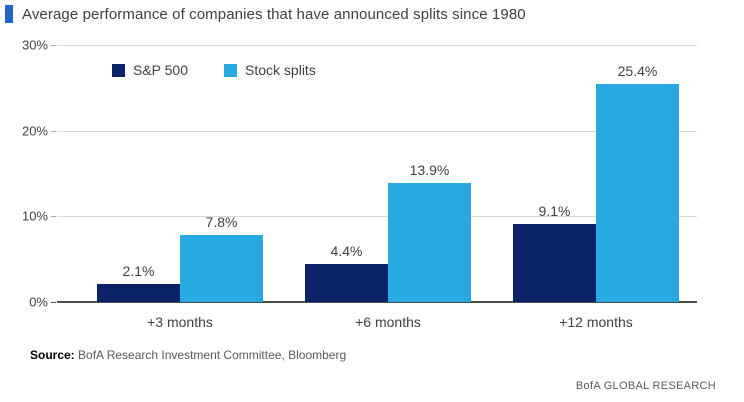 This screenshot has width=744, height=402. I want to click on legend-item-sp500: S&P 500, so click(150, 70).